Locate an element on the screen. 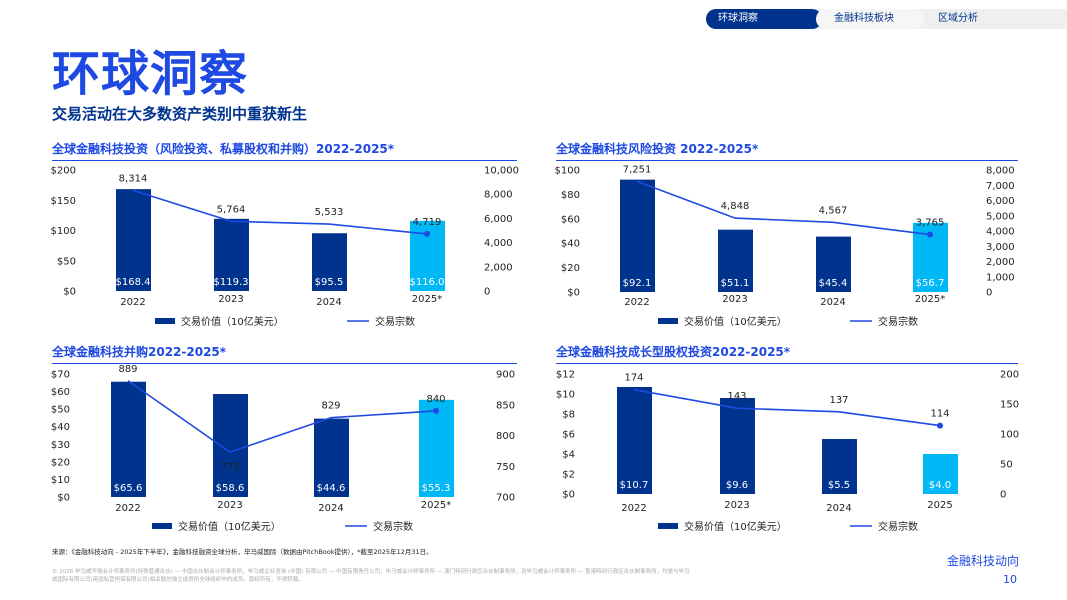  y-right-tick: 100 is located at coordinates (1009, 435).